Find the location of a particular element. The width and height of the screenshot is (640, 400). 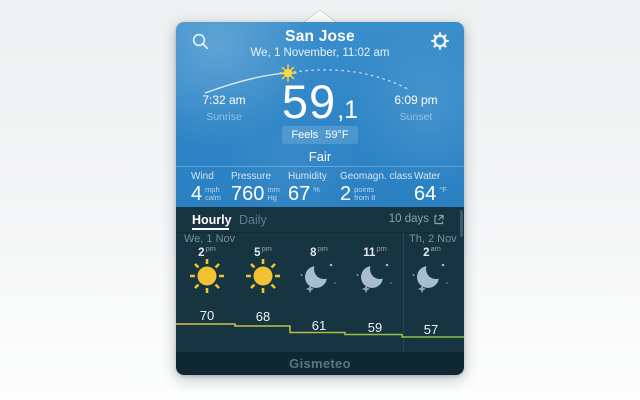

hour-temp: 61 is located at coordinates (319, 325).